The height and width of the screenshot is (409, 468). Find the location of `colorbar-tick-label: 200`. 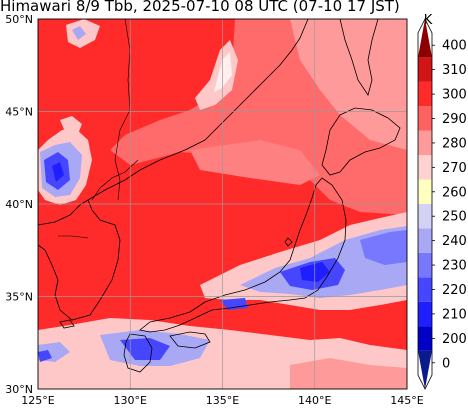

colorbar-tick-label: 200 is located at coordinates (454, 339).